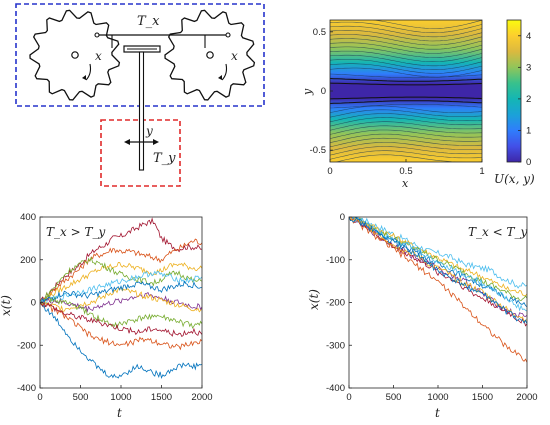  I want to click on colorbar-label: U(x, y), so click(514, 179).